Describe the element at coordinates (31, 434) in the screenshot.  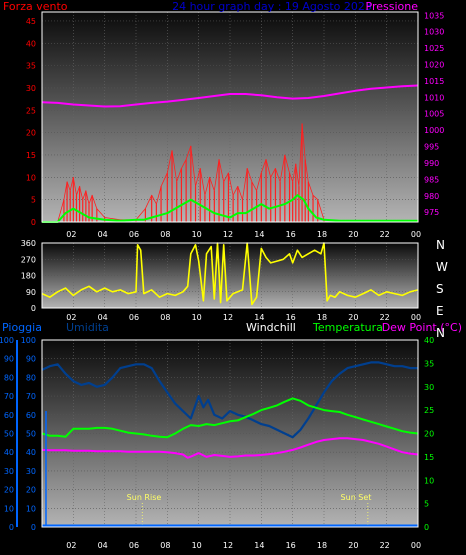
I see `thermo-humidity-axis-tick-label: 50` at that location.